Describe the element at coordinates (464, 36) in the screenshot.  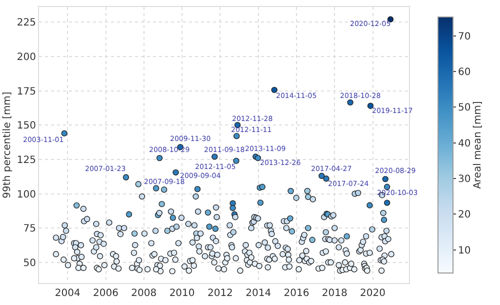
I see `color-bar-label: 70` at that location.